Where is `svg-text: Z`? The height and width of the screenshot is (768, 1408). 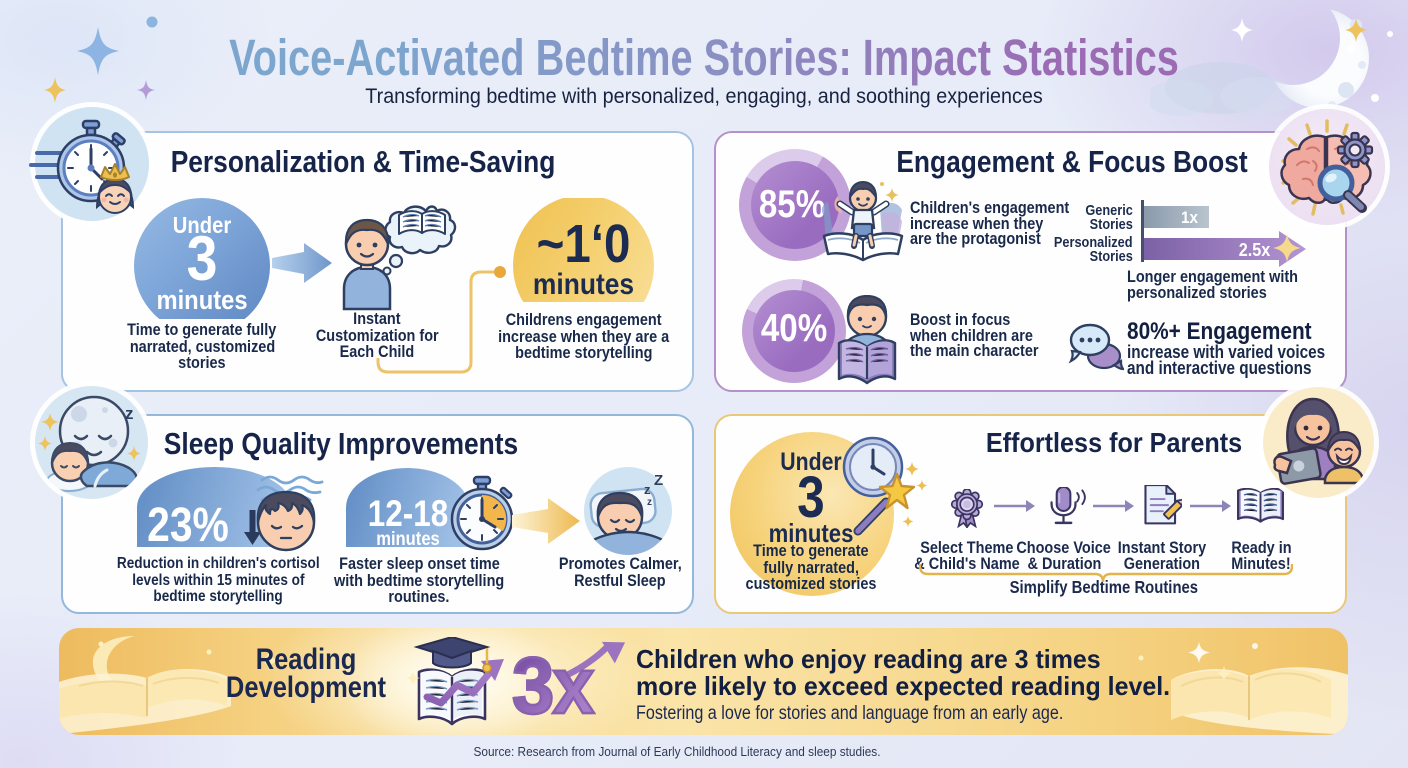
svg-text: Z is located at coordinates (658, 480).